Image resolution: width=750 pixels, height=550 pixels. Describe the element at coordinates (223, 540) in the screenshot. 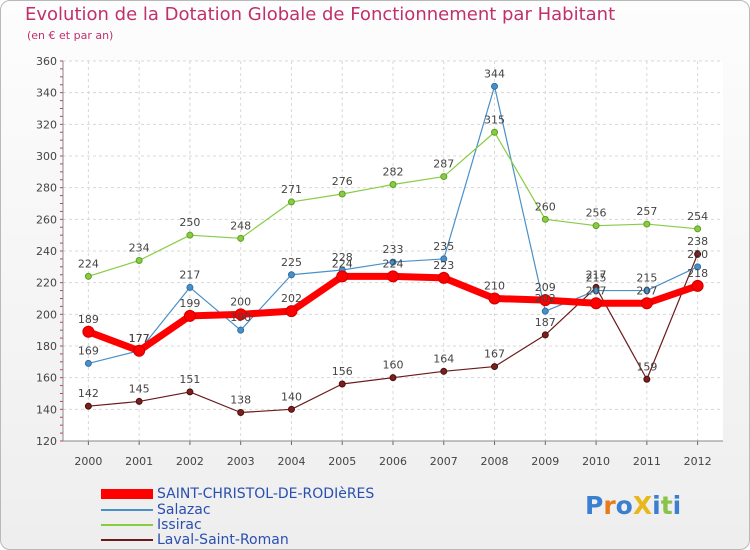

I see `legend-label: Laval-Saint-Roman` at that location.